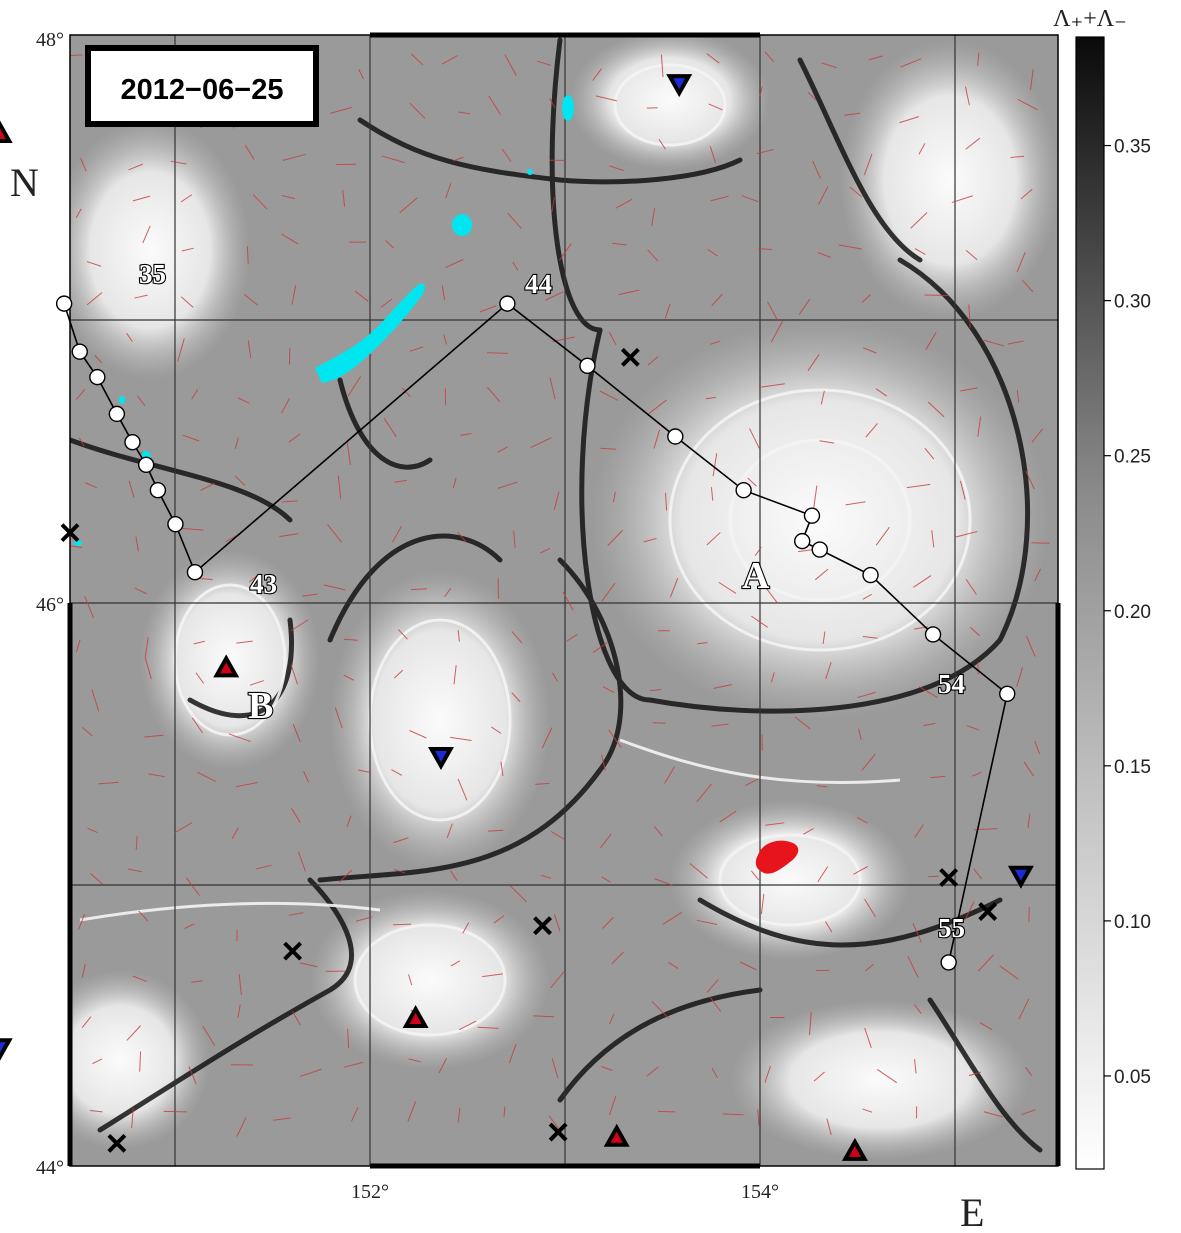  Describe the element at coordinates (202, 86) in the screenshot. I see `date-box: 2012−06−25` at that location.